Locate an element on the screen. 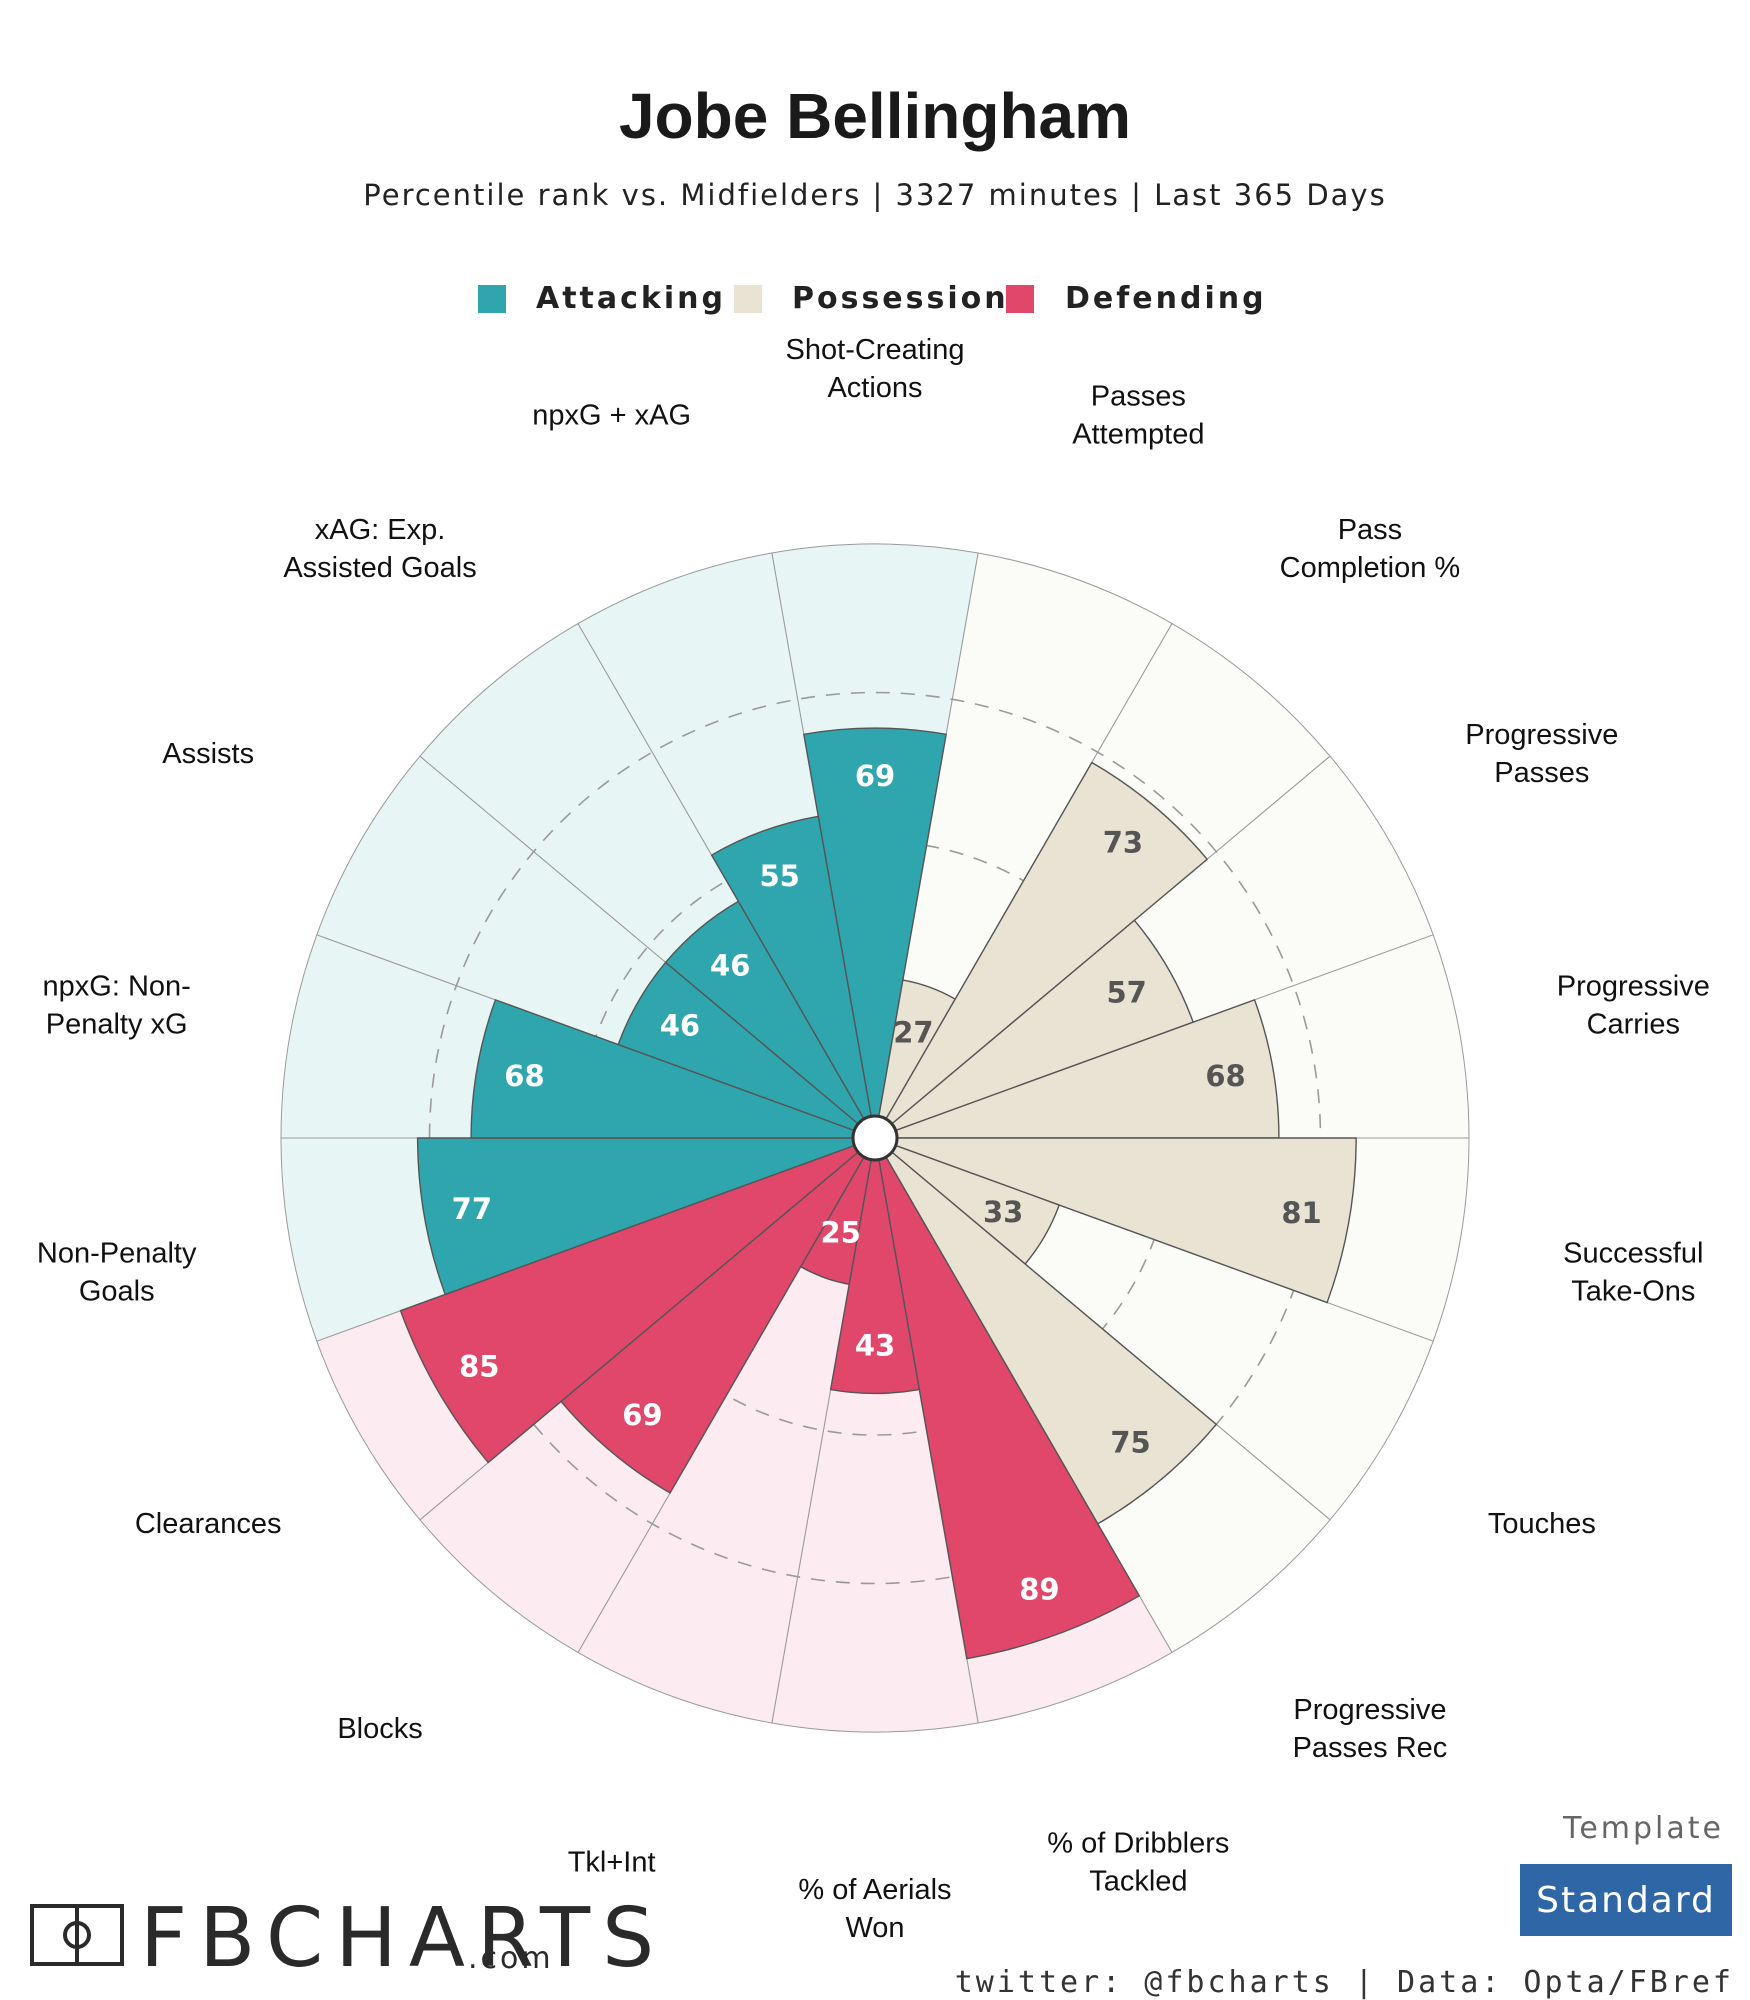 This screenshot has height=2000, width=1750. bar-shot-creating-actions is located at coordinates (875, 933).